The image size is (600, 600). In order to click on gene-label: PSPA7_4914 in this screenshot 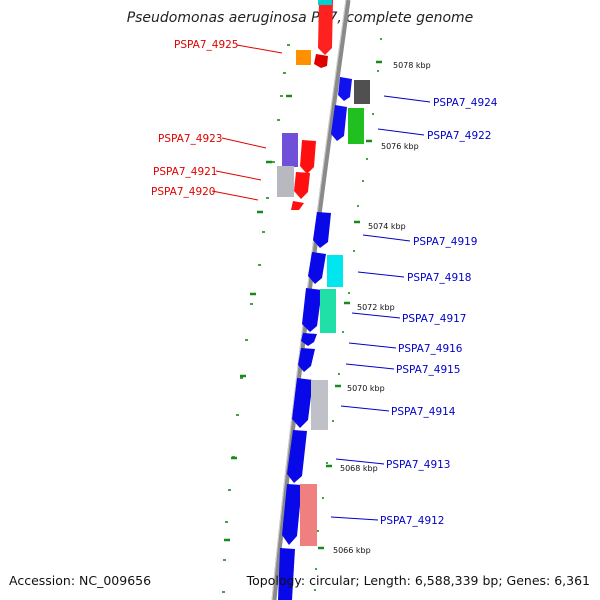, I will do `click(423, 412)`.